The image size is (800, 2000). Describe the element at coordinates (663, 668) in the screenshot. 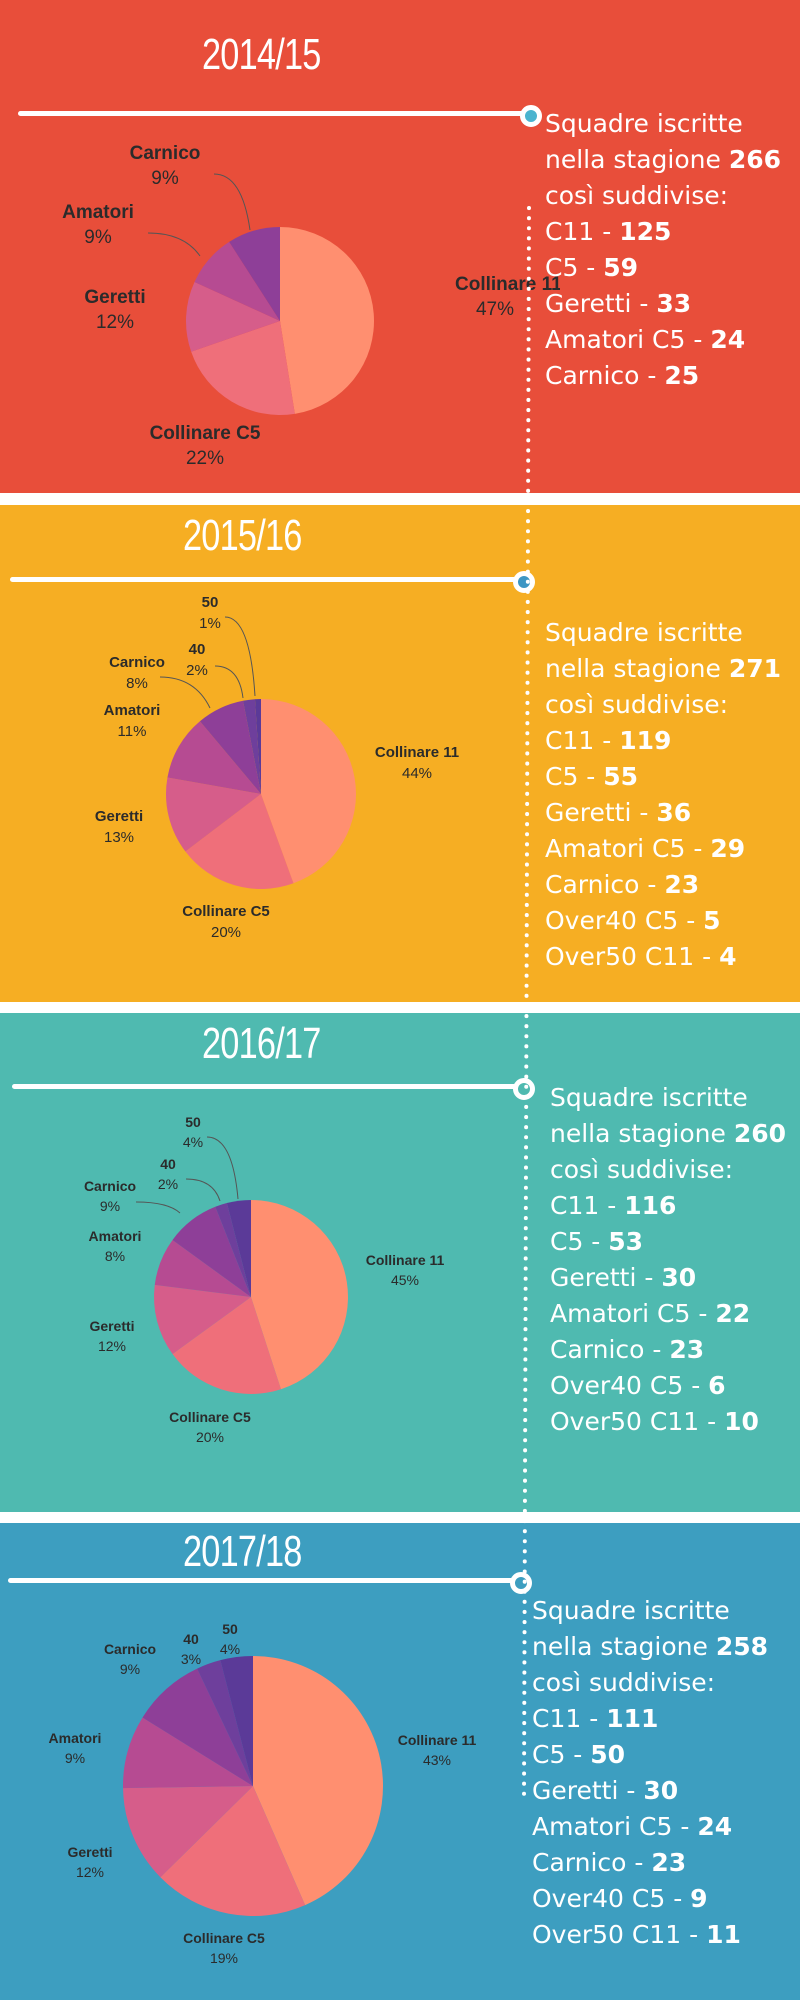

I see `summary-total: nella stagione 271` at that location.